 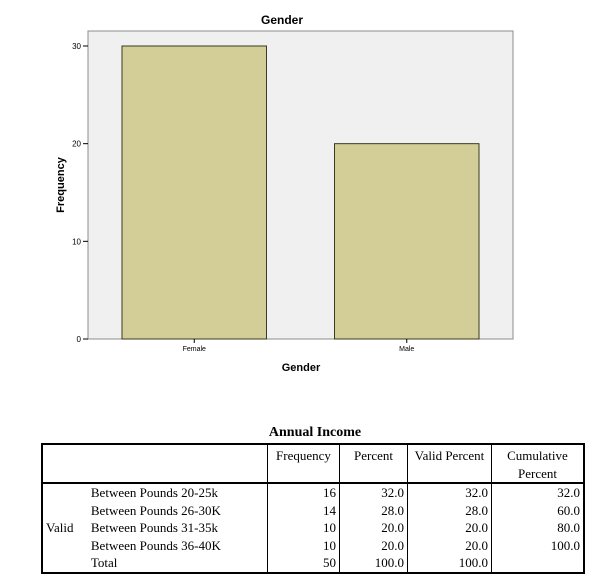 I want to click on table-row: Between Pounds 26-30K 14 28.0 28.0 60.0, so click(x=313, y=510).